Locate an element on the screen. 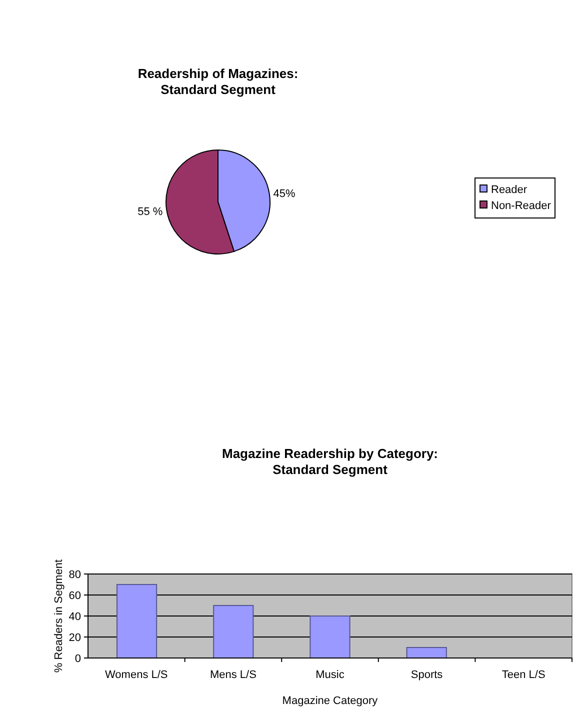 This screenshot has width=587, height=719. x-tick-label: Mens L/S is located at coordinates (233, 675).